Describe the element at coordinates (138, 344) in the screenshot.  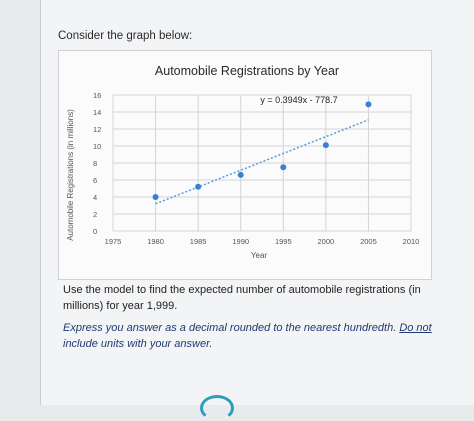
I see `instruction-part-2: include units with your answer.` at that location.